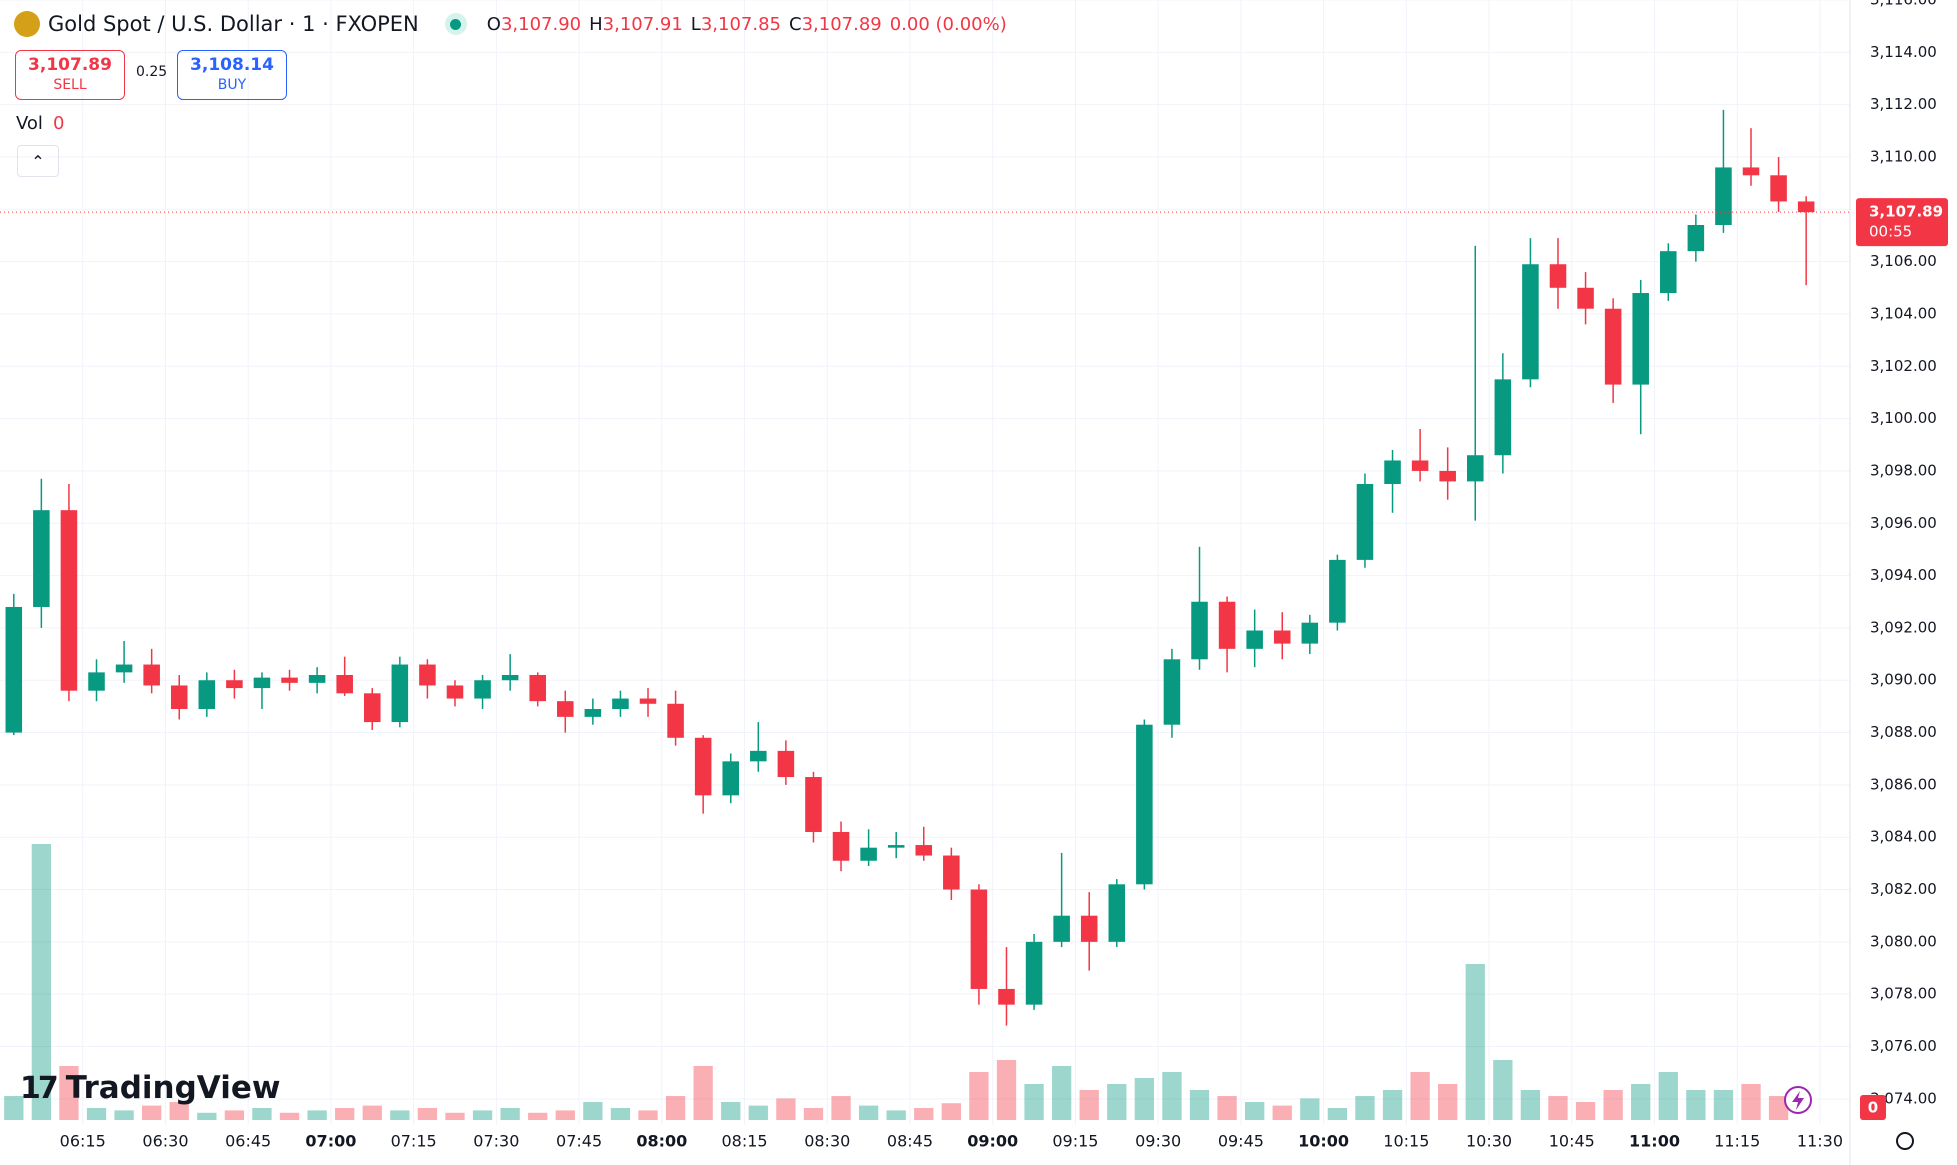 The image size is (1957, 1165). I want to click on settings-button, so click(1905, 1141).